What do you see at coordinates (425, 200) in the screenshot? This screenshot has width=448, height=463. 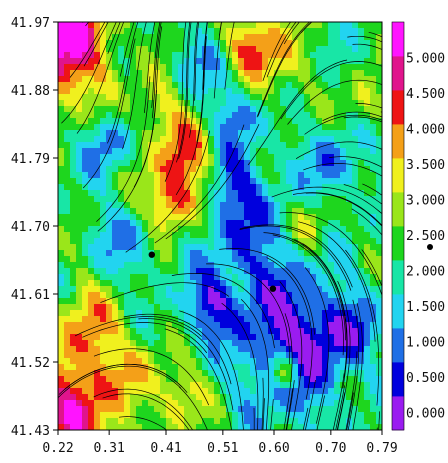 I see `colorbar-label: 3.000` at bounding box center [425, 200].